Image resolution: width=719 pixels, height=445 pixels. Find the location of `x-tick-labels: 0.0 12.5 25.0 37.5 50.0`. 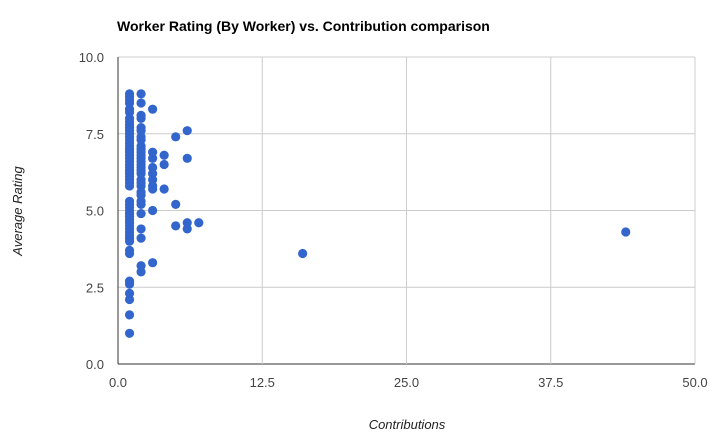

x-tick-labels: 0.0 12.5 25.0 37.5 50.0 is located at coordinates (408, 382).